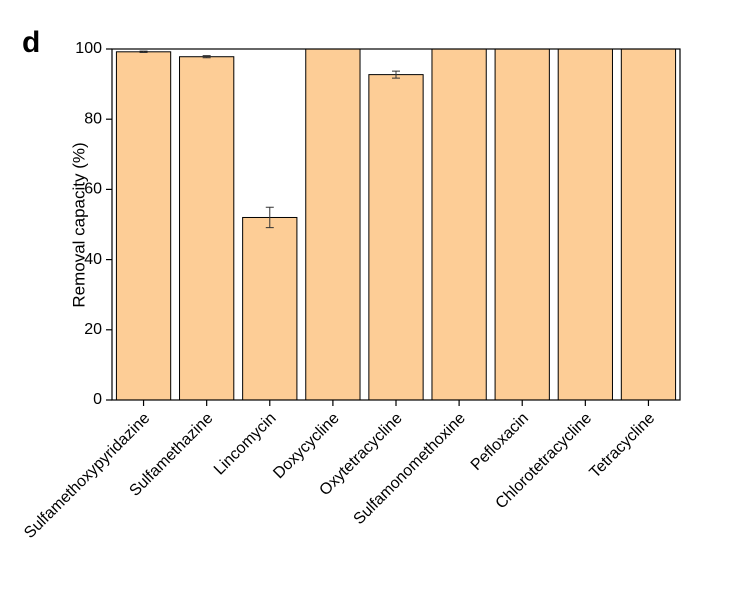  What do you see at coordinates (93, 189) in the screenshot?
I see `y-tick-label: 60` at bounding box center [93, 189].